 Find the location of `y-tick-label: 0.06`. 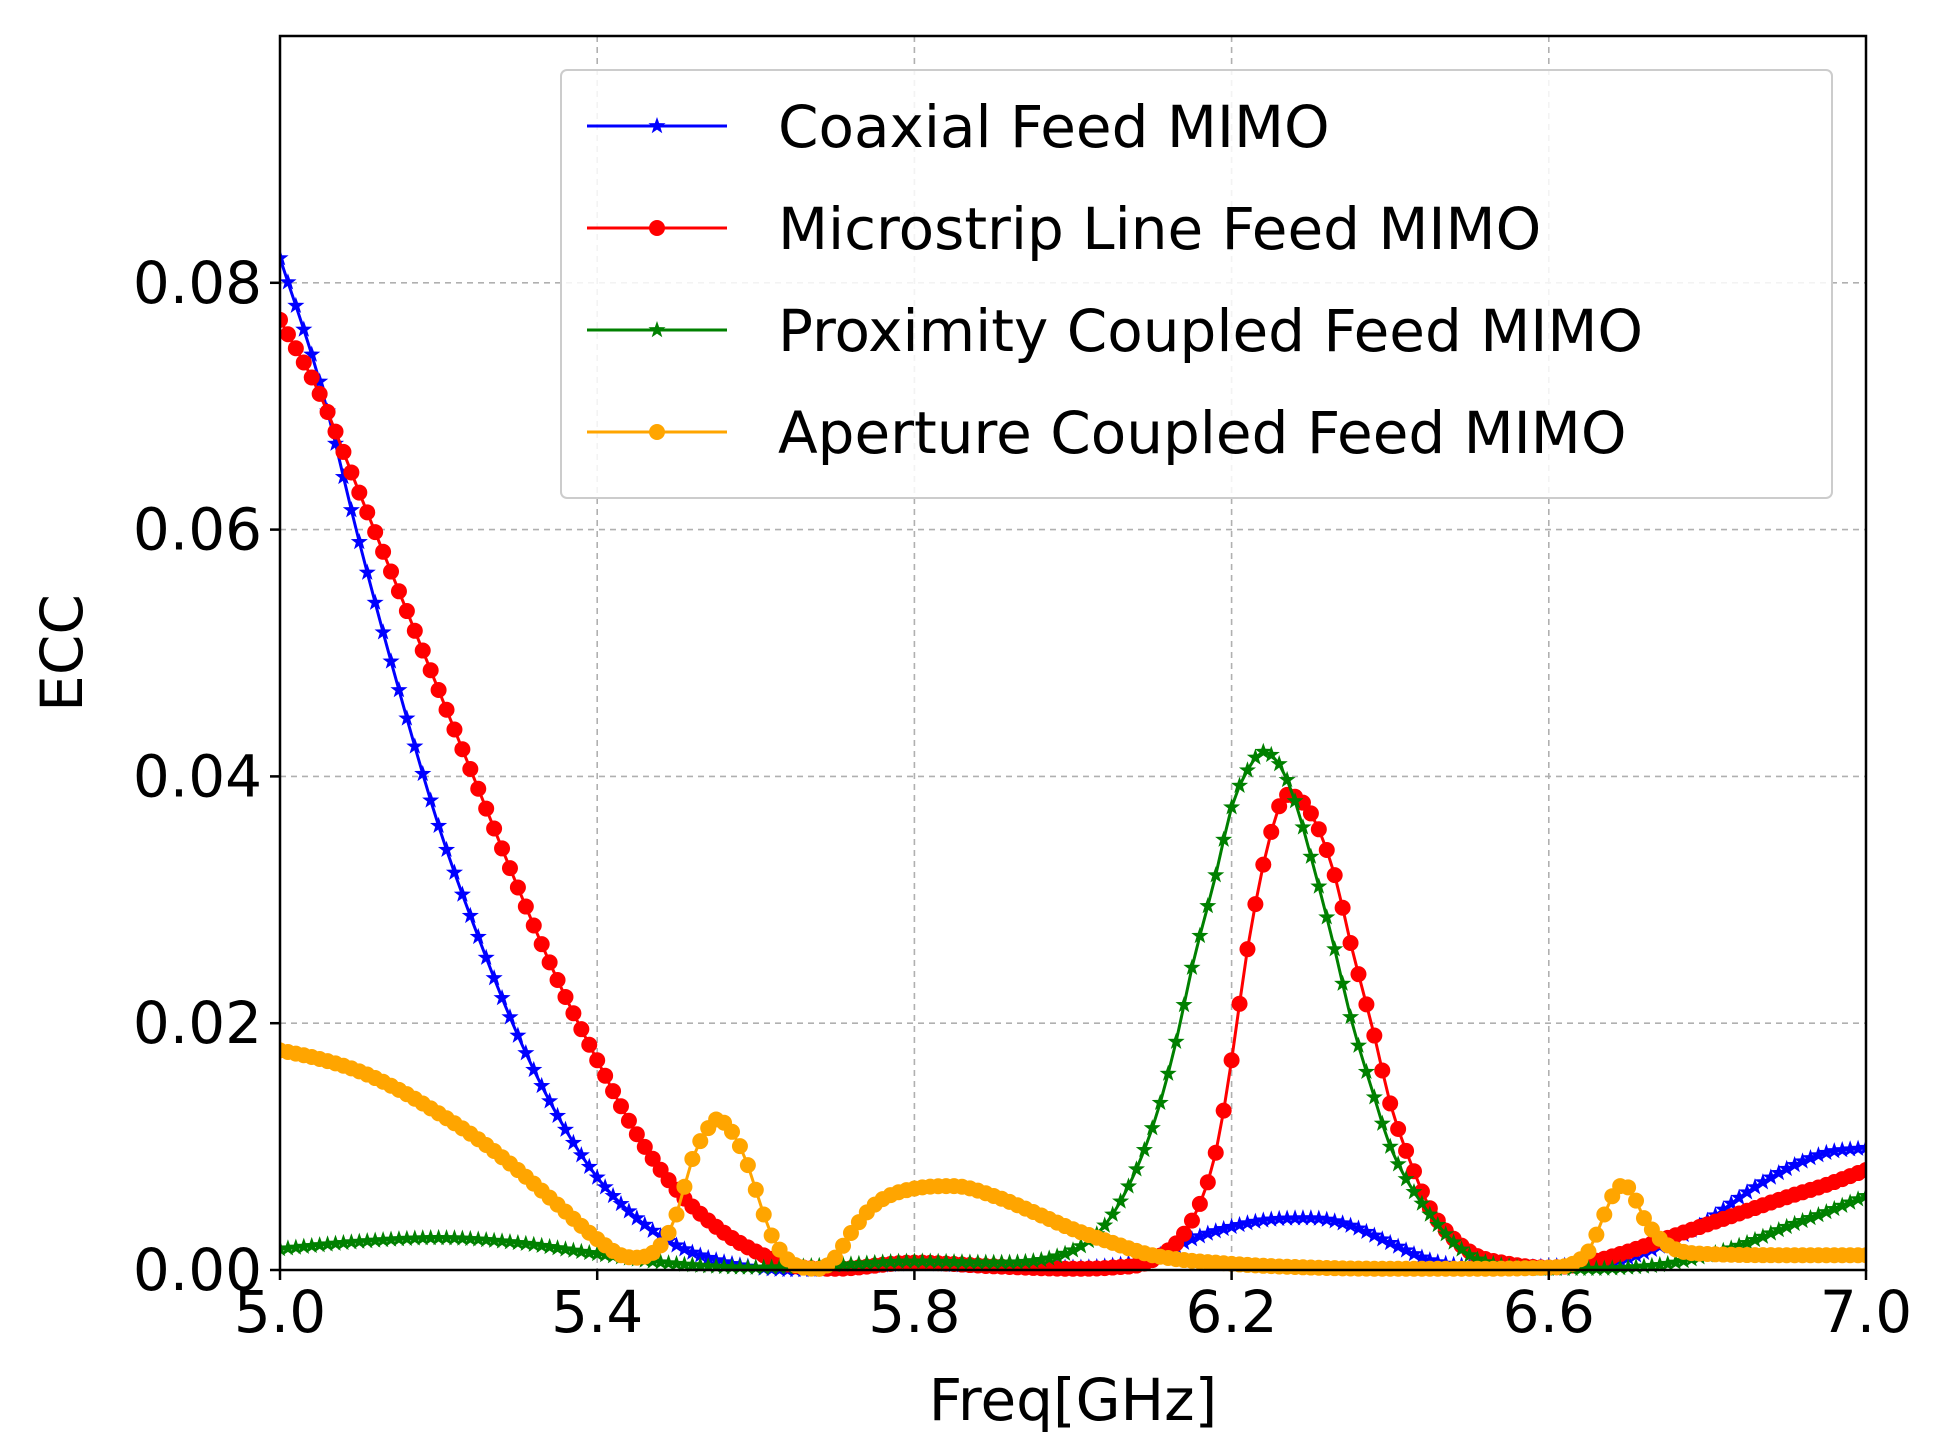

y-tick-label: 0.06 is located at coordinates (197, 530).